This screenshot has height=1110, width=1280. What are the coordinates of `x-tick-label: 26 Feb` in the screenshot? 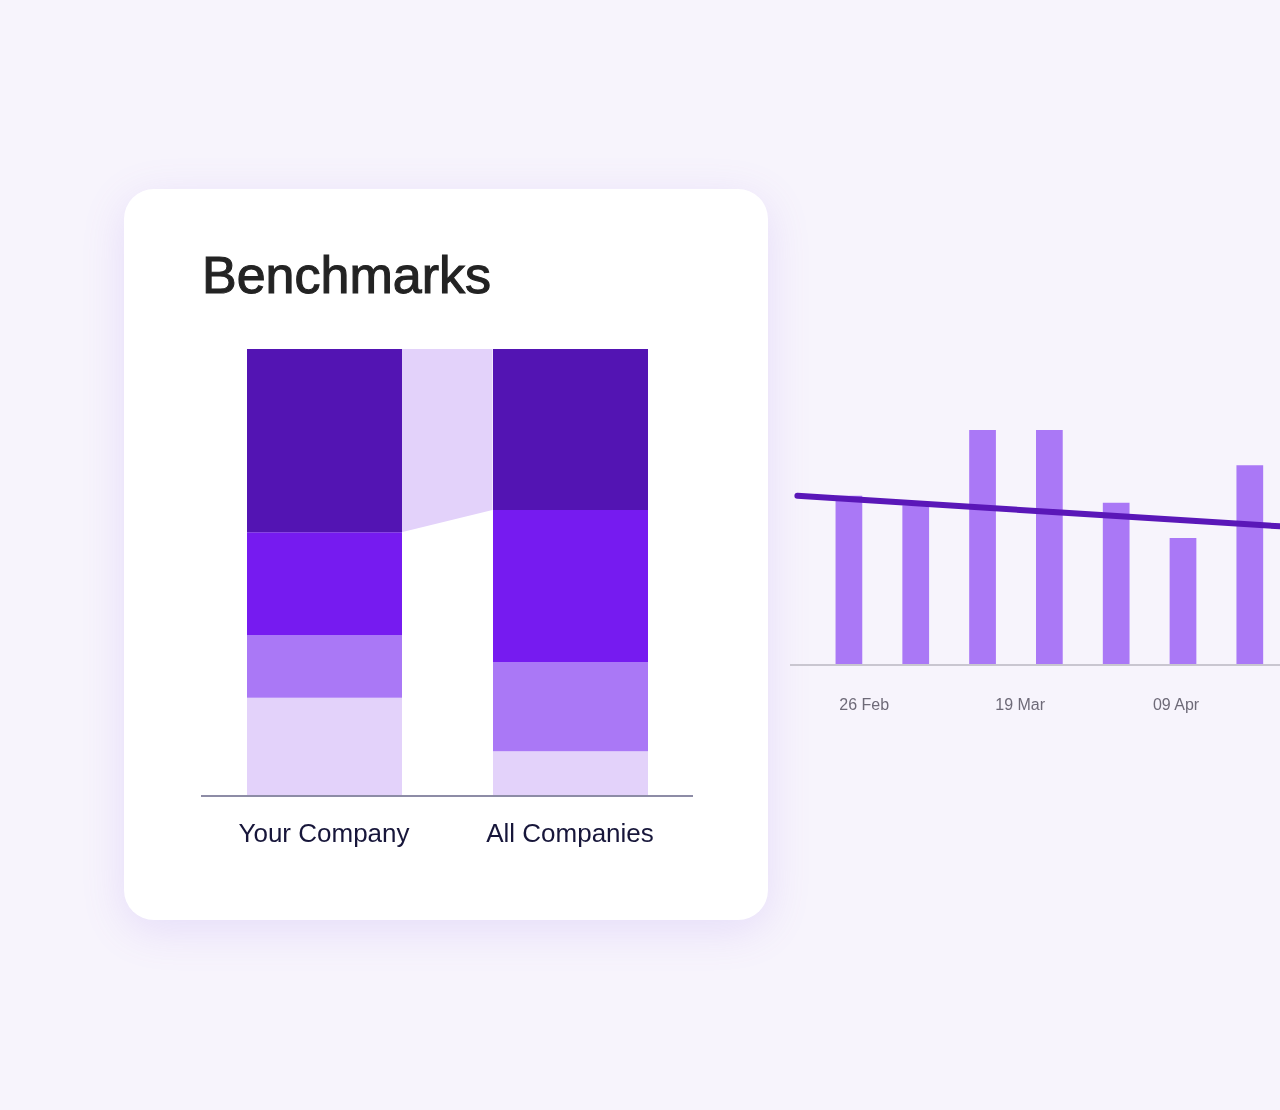 It's located at (864, 705).